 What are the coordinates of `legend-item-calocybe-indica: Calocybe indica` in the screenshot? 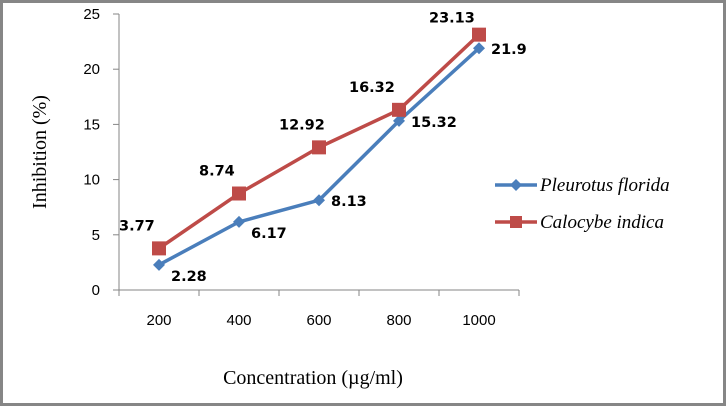 It's located at (579, 222).